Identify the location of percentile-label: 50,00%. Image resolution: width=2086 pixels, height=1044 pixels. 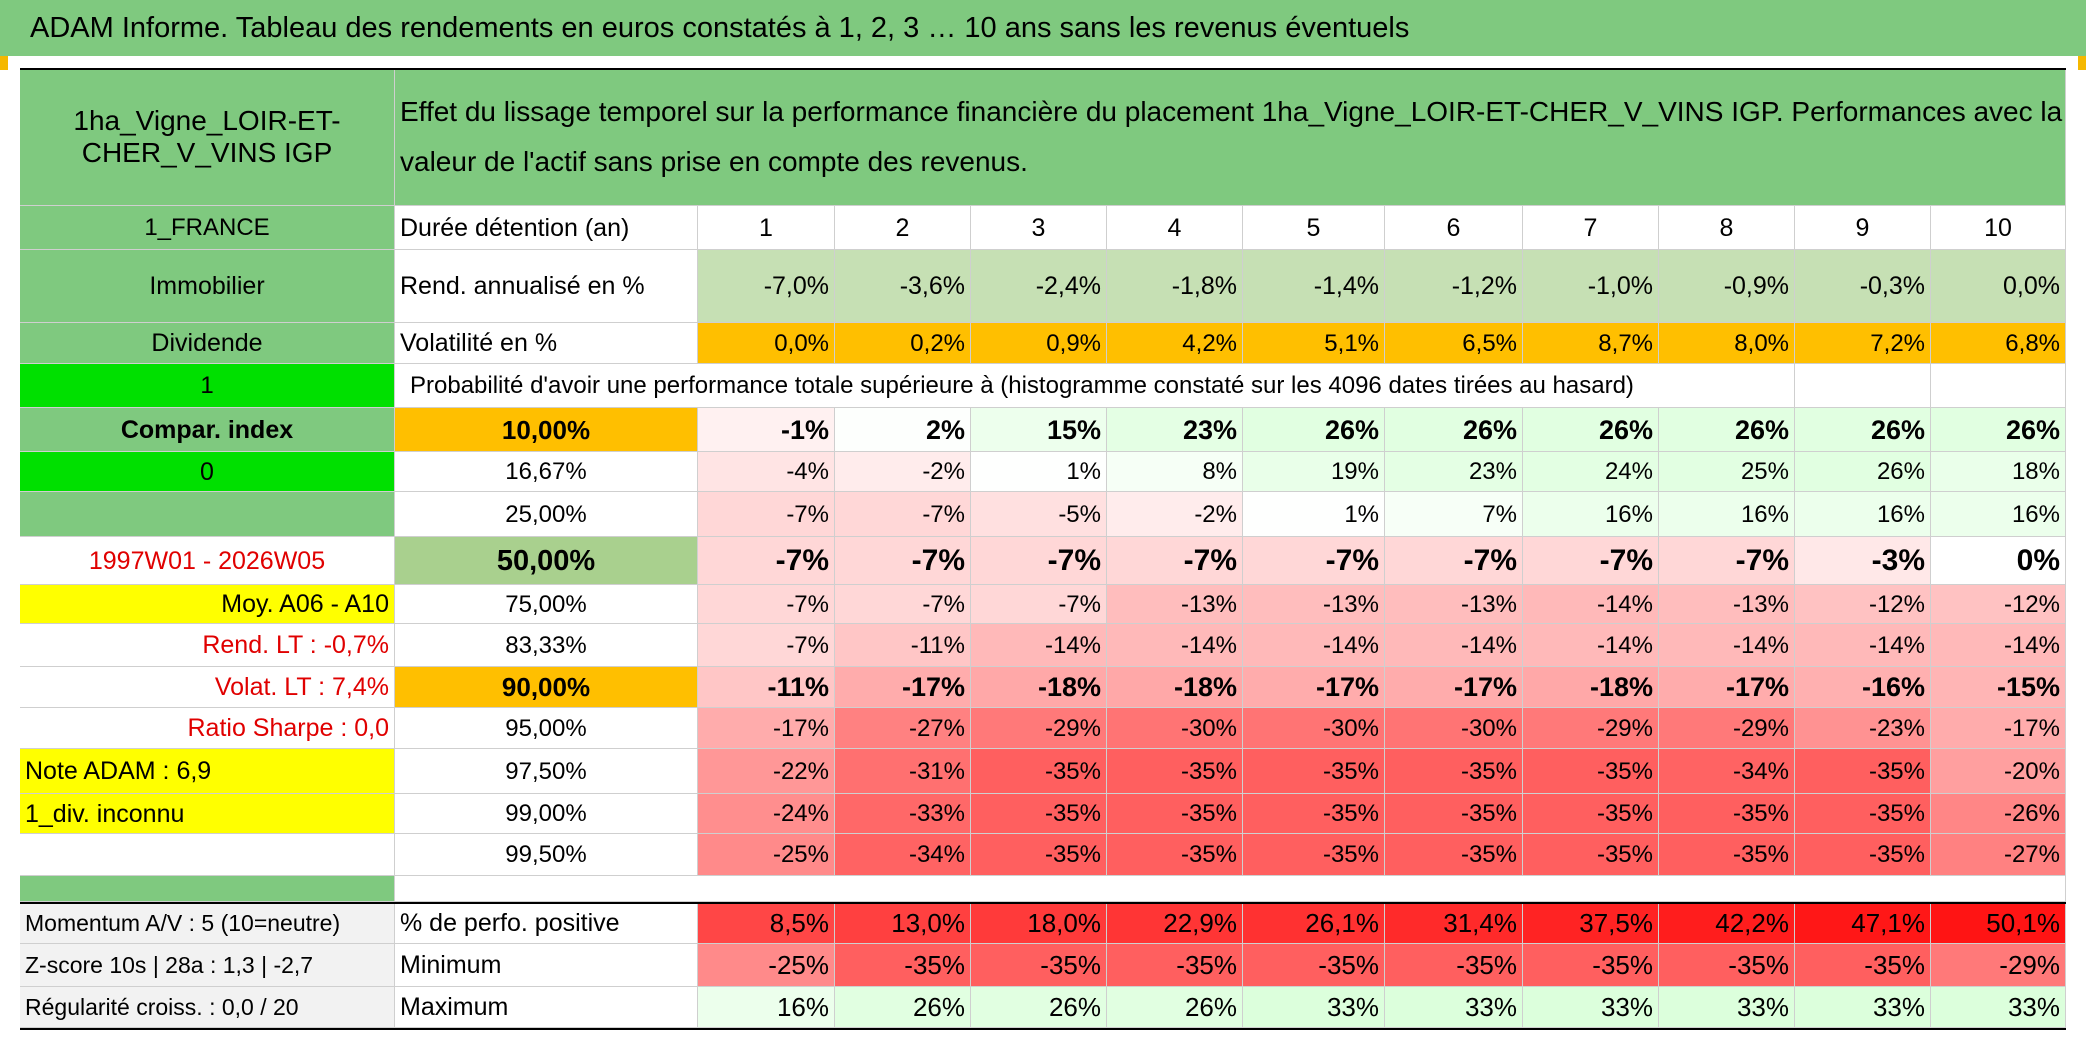
(546, 561).